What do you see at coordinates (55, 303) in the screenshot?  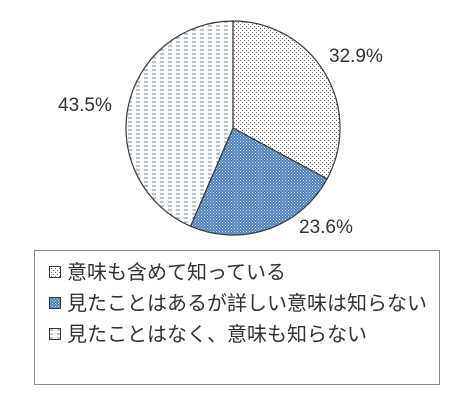 I see `legend-swatch-dots-blue` at bounding box center [55, 303].